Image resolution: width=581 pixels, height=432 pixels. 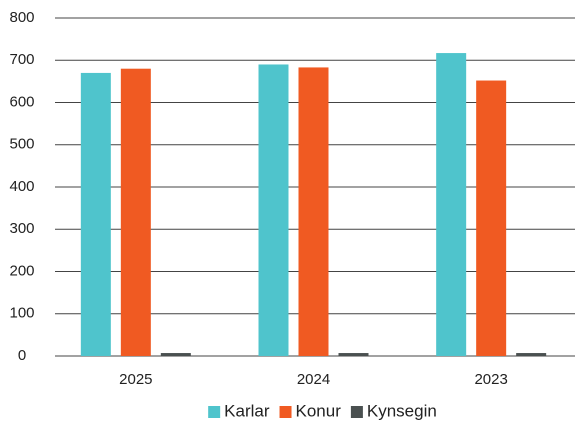 I want to click on legend-label: Konur, so click(x=319, y=410).